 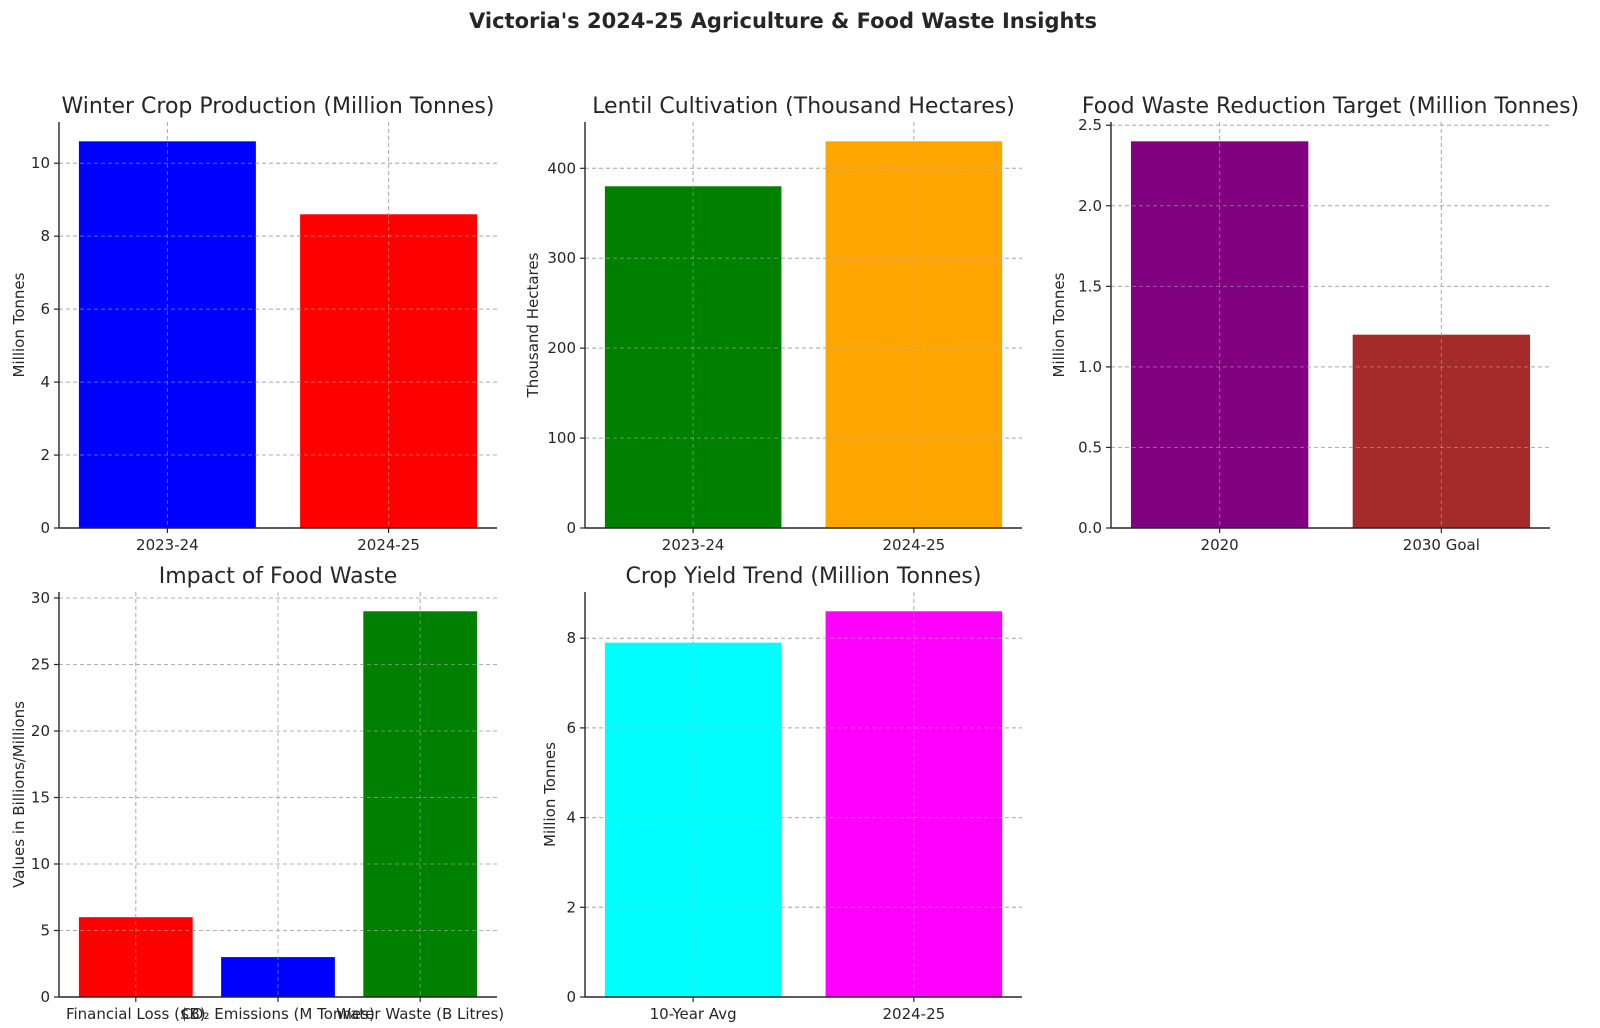 I want to click on plot5-ytick-label-2: 4, so click(x=571, y=818).